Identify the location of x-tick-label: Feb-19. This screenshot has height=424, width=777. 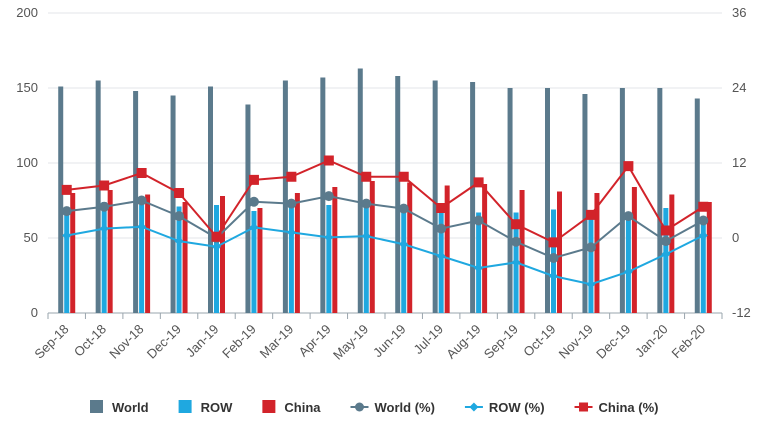
(239, 341).